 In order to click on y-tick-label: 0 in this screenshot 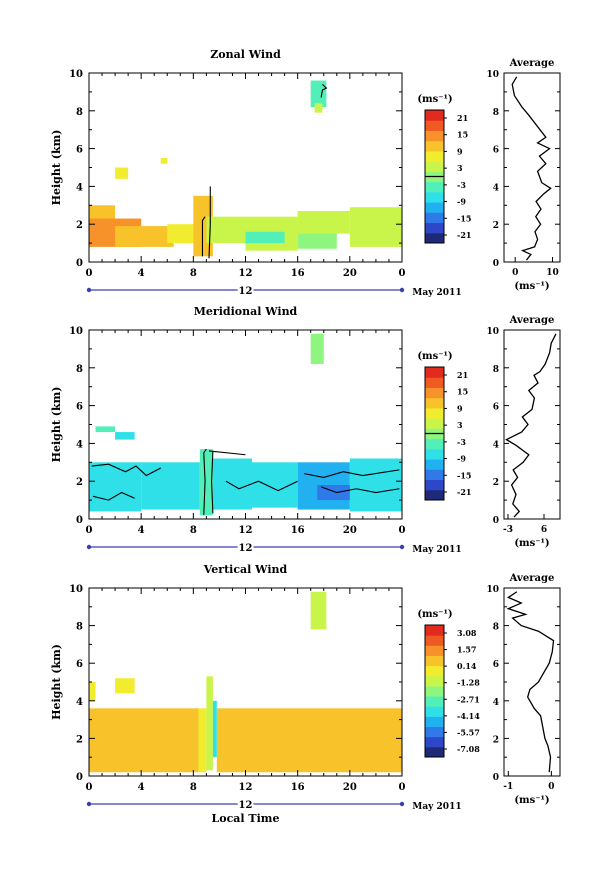, I will do `click(79, 263)`.